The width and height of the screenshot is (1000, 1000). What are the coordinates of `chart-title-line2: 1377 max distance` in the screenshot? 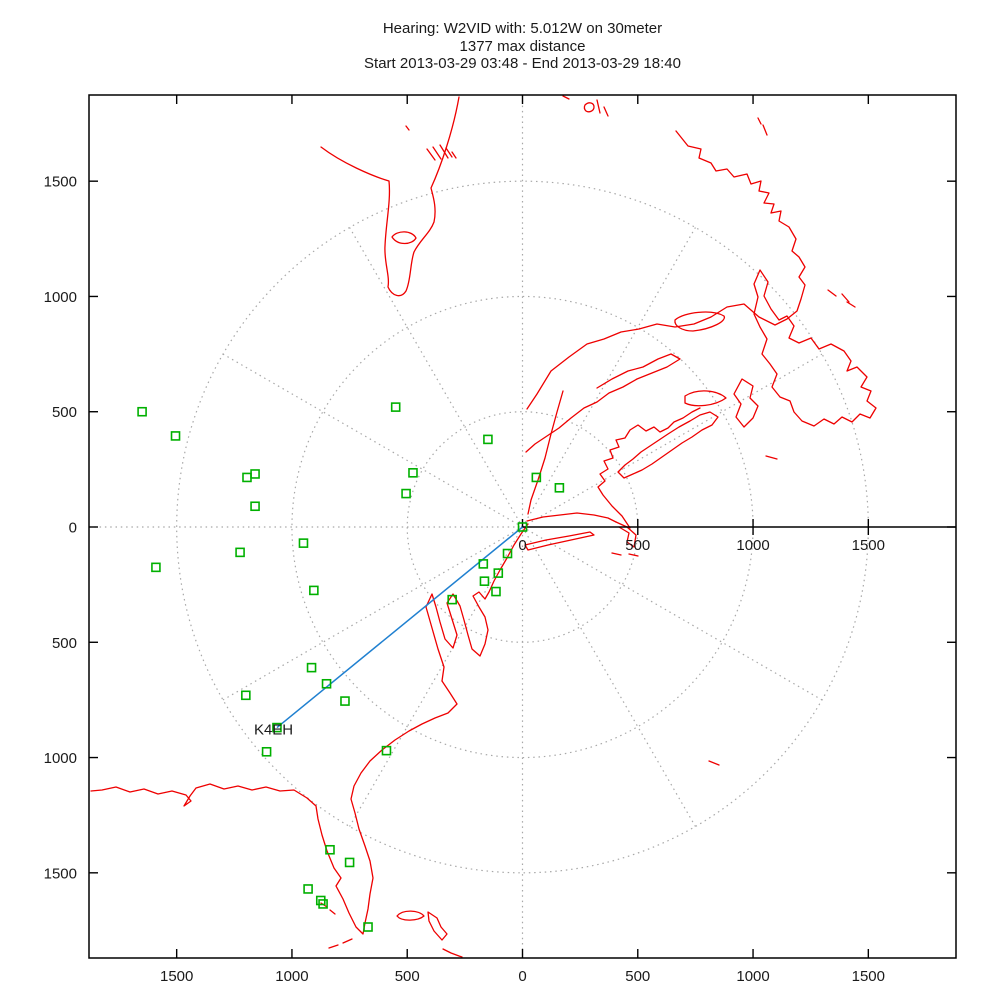 It's located at (522, 46).